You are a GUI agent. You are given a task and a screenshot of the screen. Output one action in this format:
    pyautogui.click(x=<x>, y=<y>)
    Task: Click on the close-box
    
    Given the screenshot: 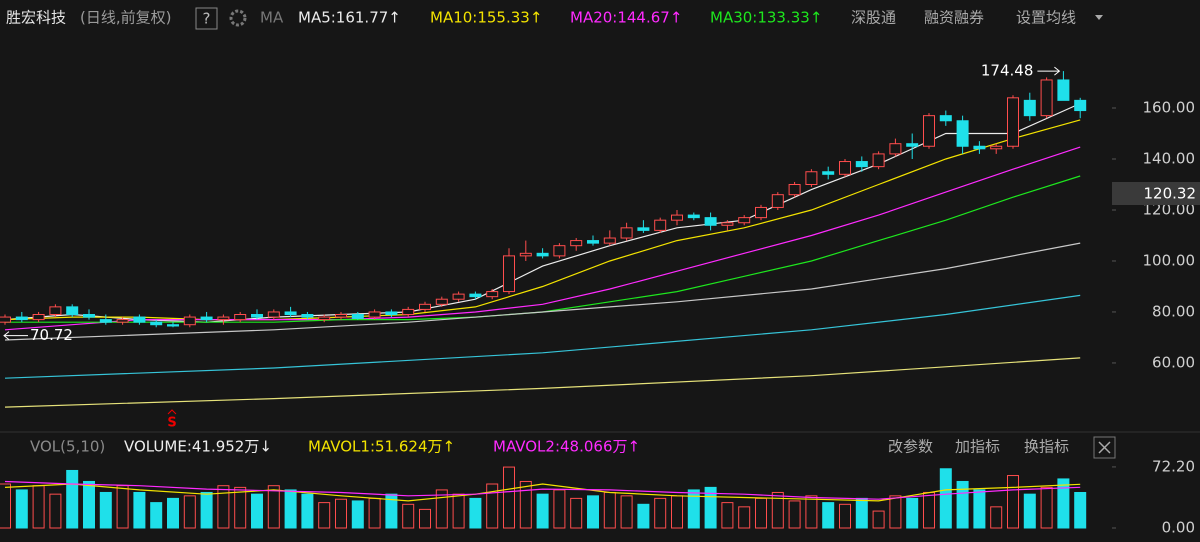 What is the action you would take?
    pyautogui.click(x=1104, y=447)
    